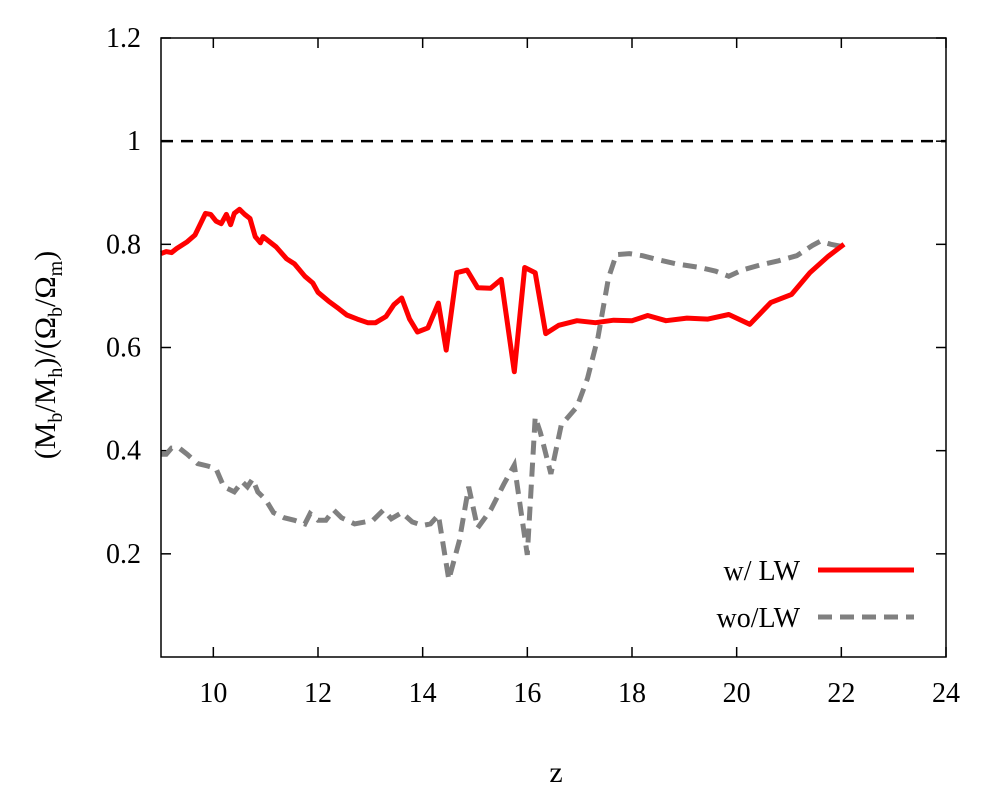  Describe the element at coordinates (503, 290) in the screenshot. I see `series-line-w-lw` at that location.